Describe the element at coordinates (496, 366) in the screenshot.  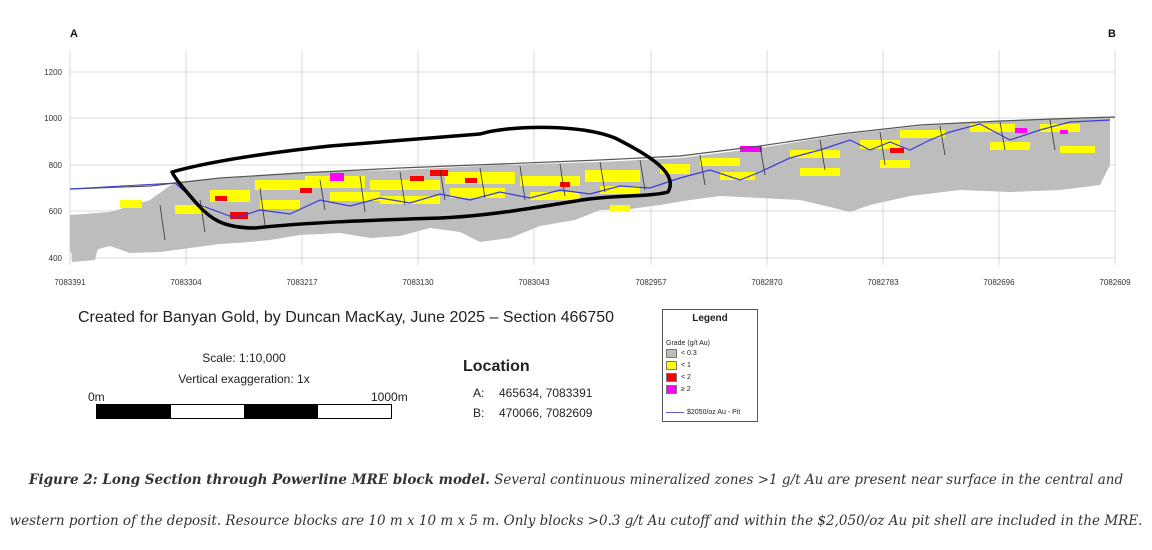
I see `location-title: Location` at that location.